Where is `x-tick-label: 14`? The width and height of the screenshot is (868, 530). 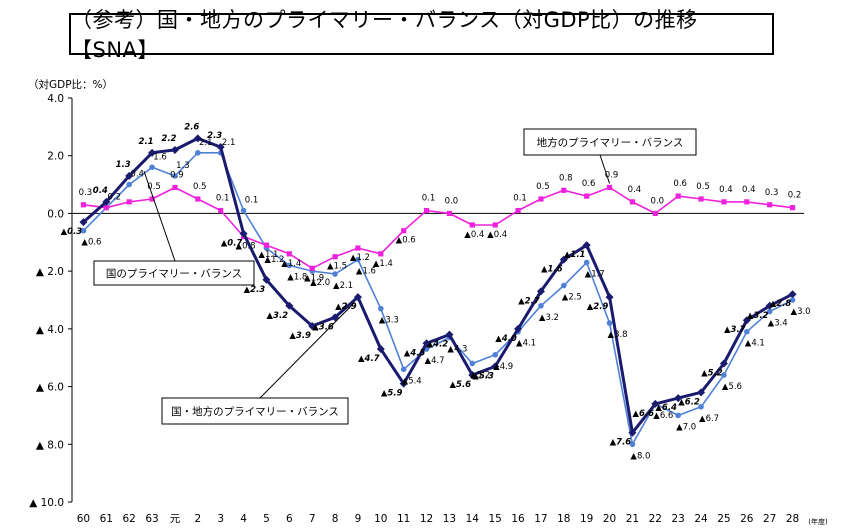 x-tick-label: 14 is located at coordinates (473, 519).